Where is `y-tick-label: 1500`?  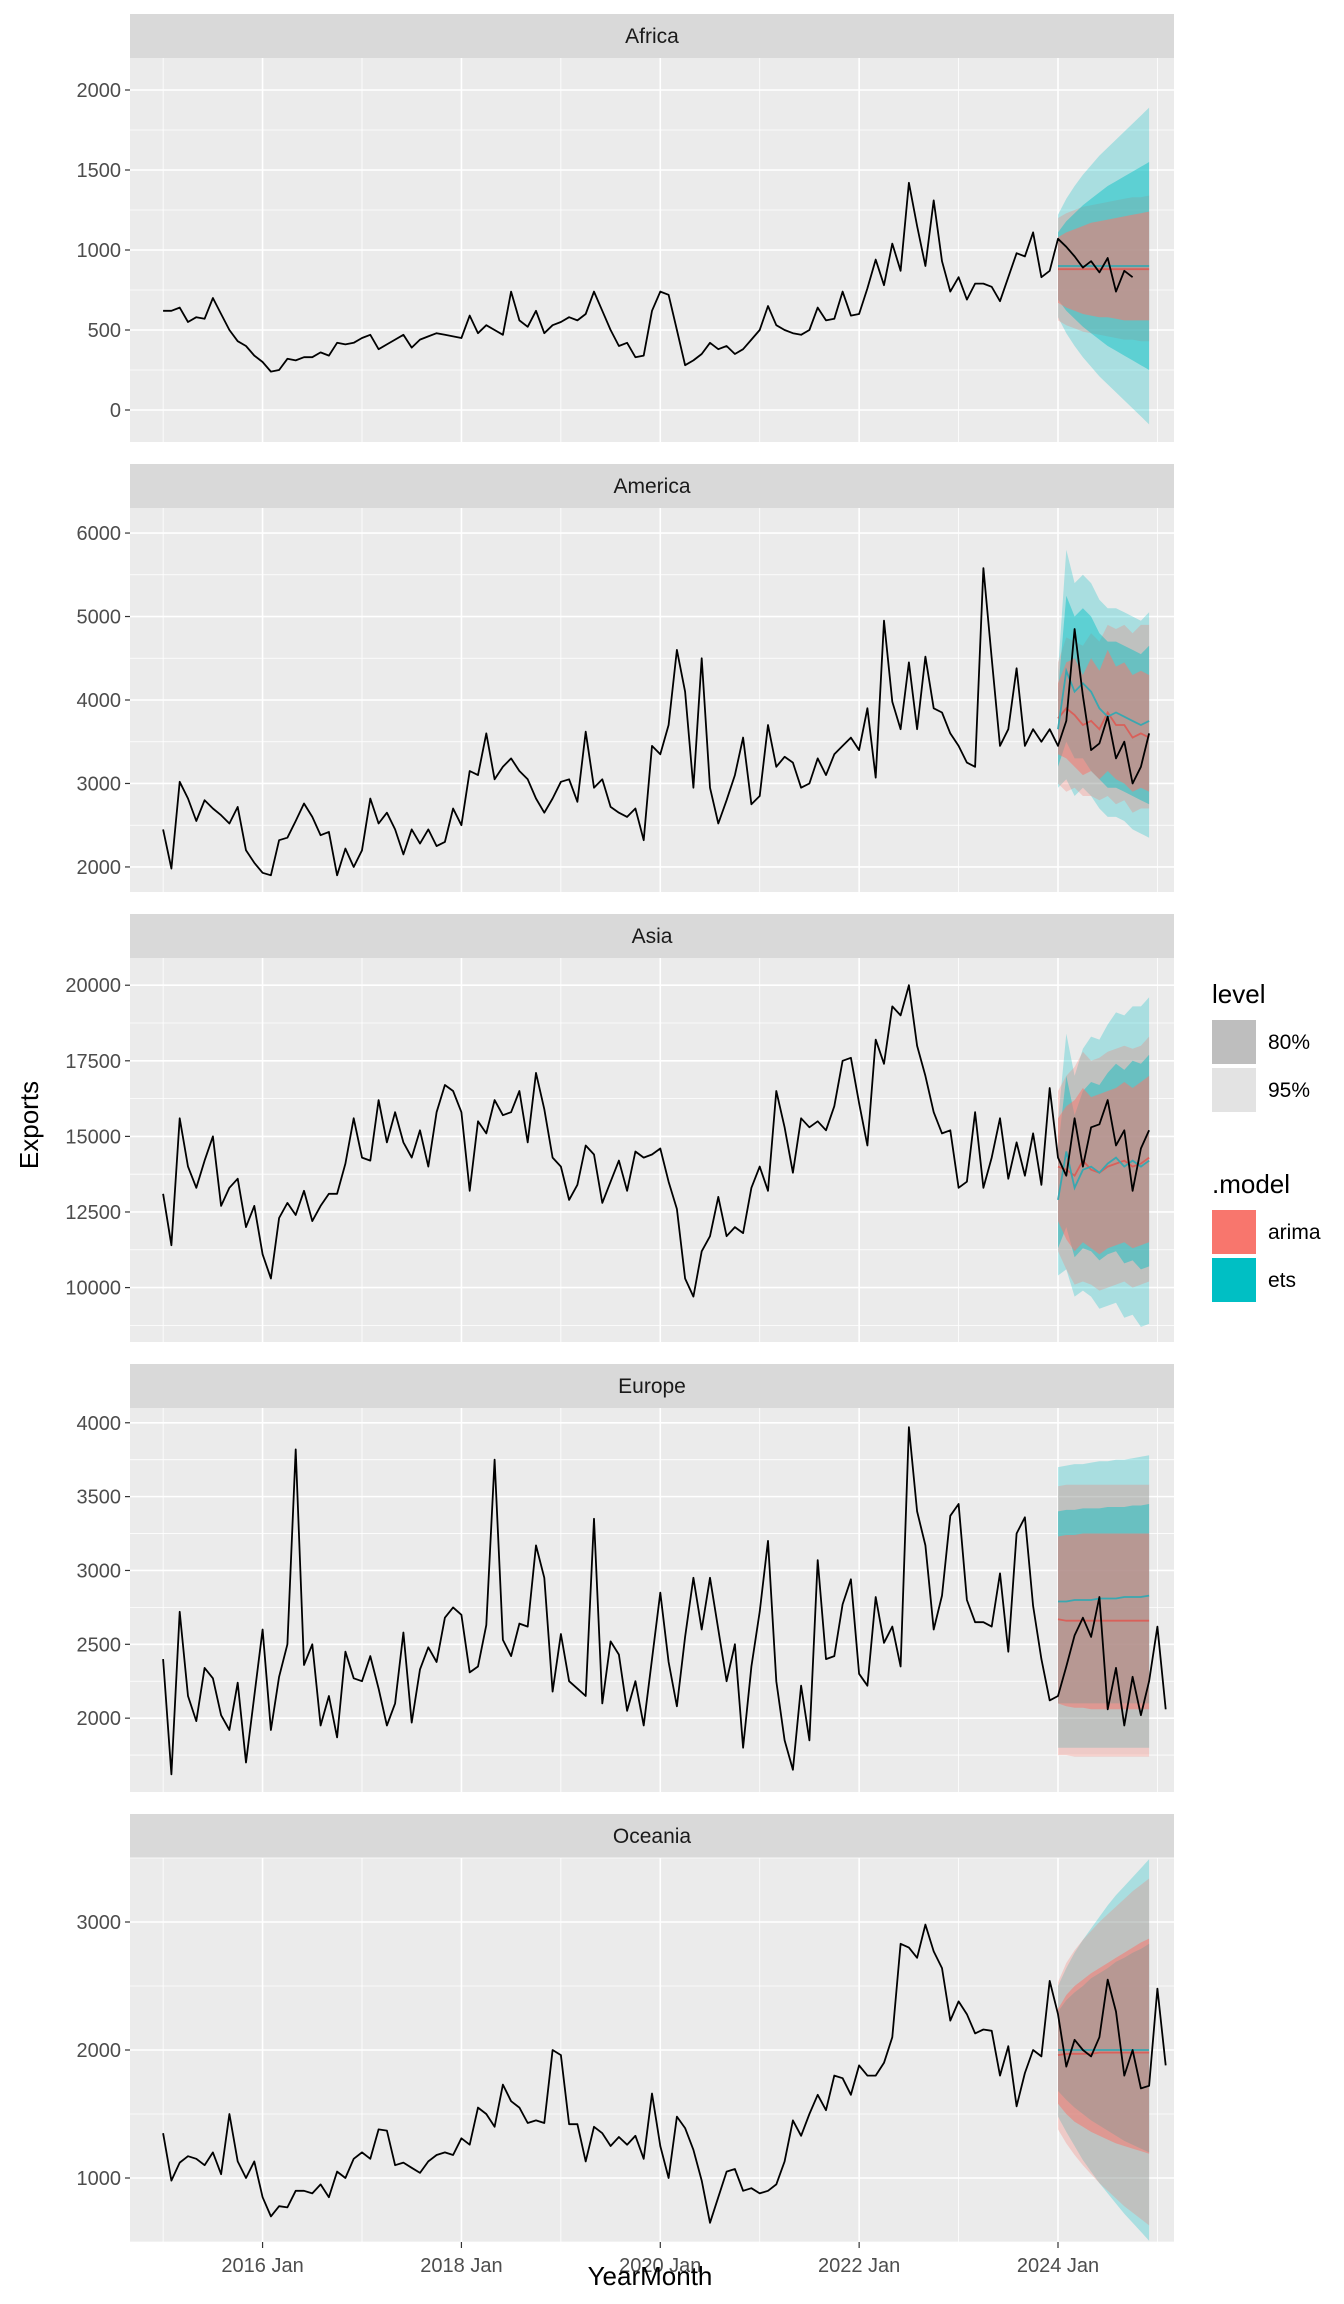 y-tick-label: 1500 is located at coordinates (99, 171).